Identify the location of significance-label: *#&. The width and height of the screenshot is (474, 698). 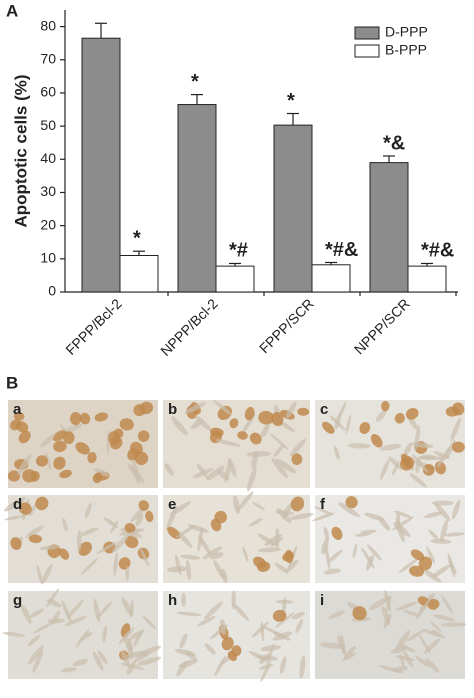
(437, 251).